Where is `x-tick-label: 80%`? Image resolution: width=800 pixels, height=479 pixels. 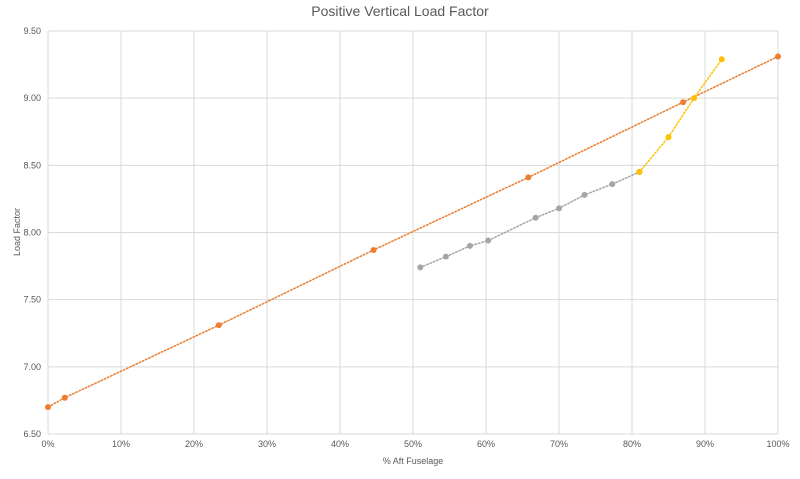 x-tick-label: 80% is located at coordinates (632, 444).